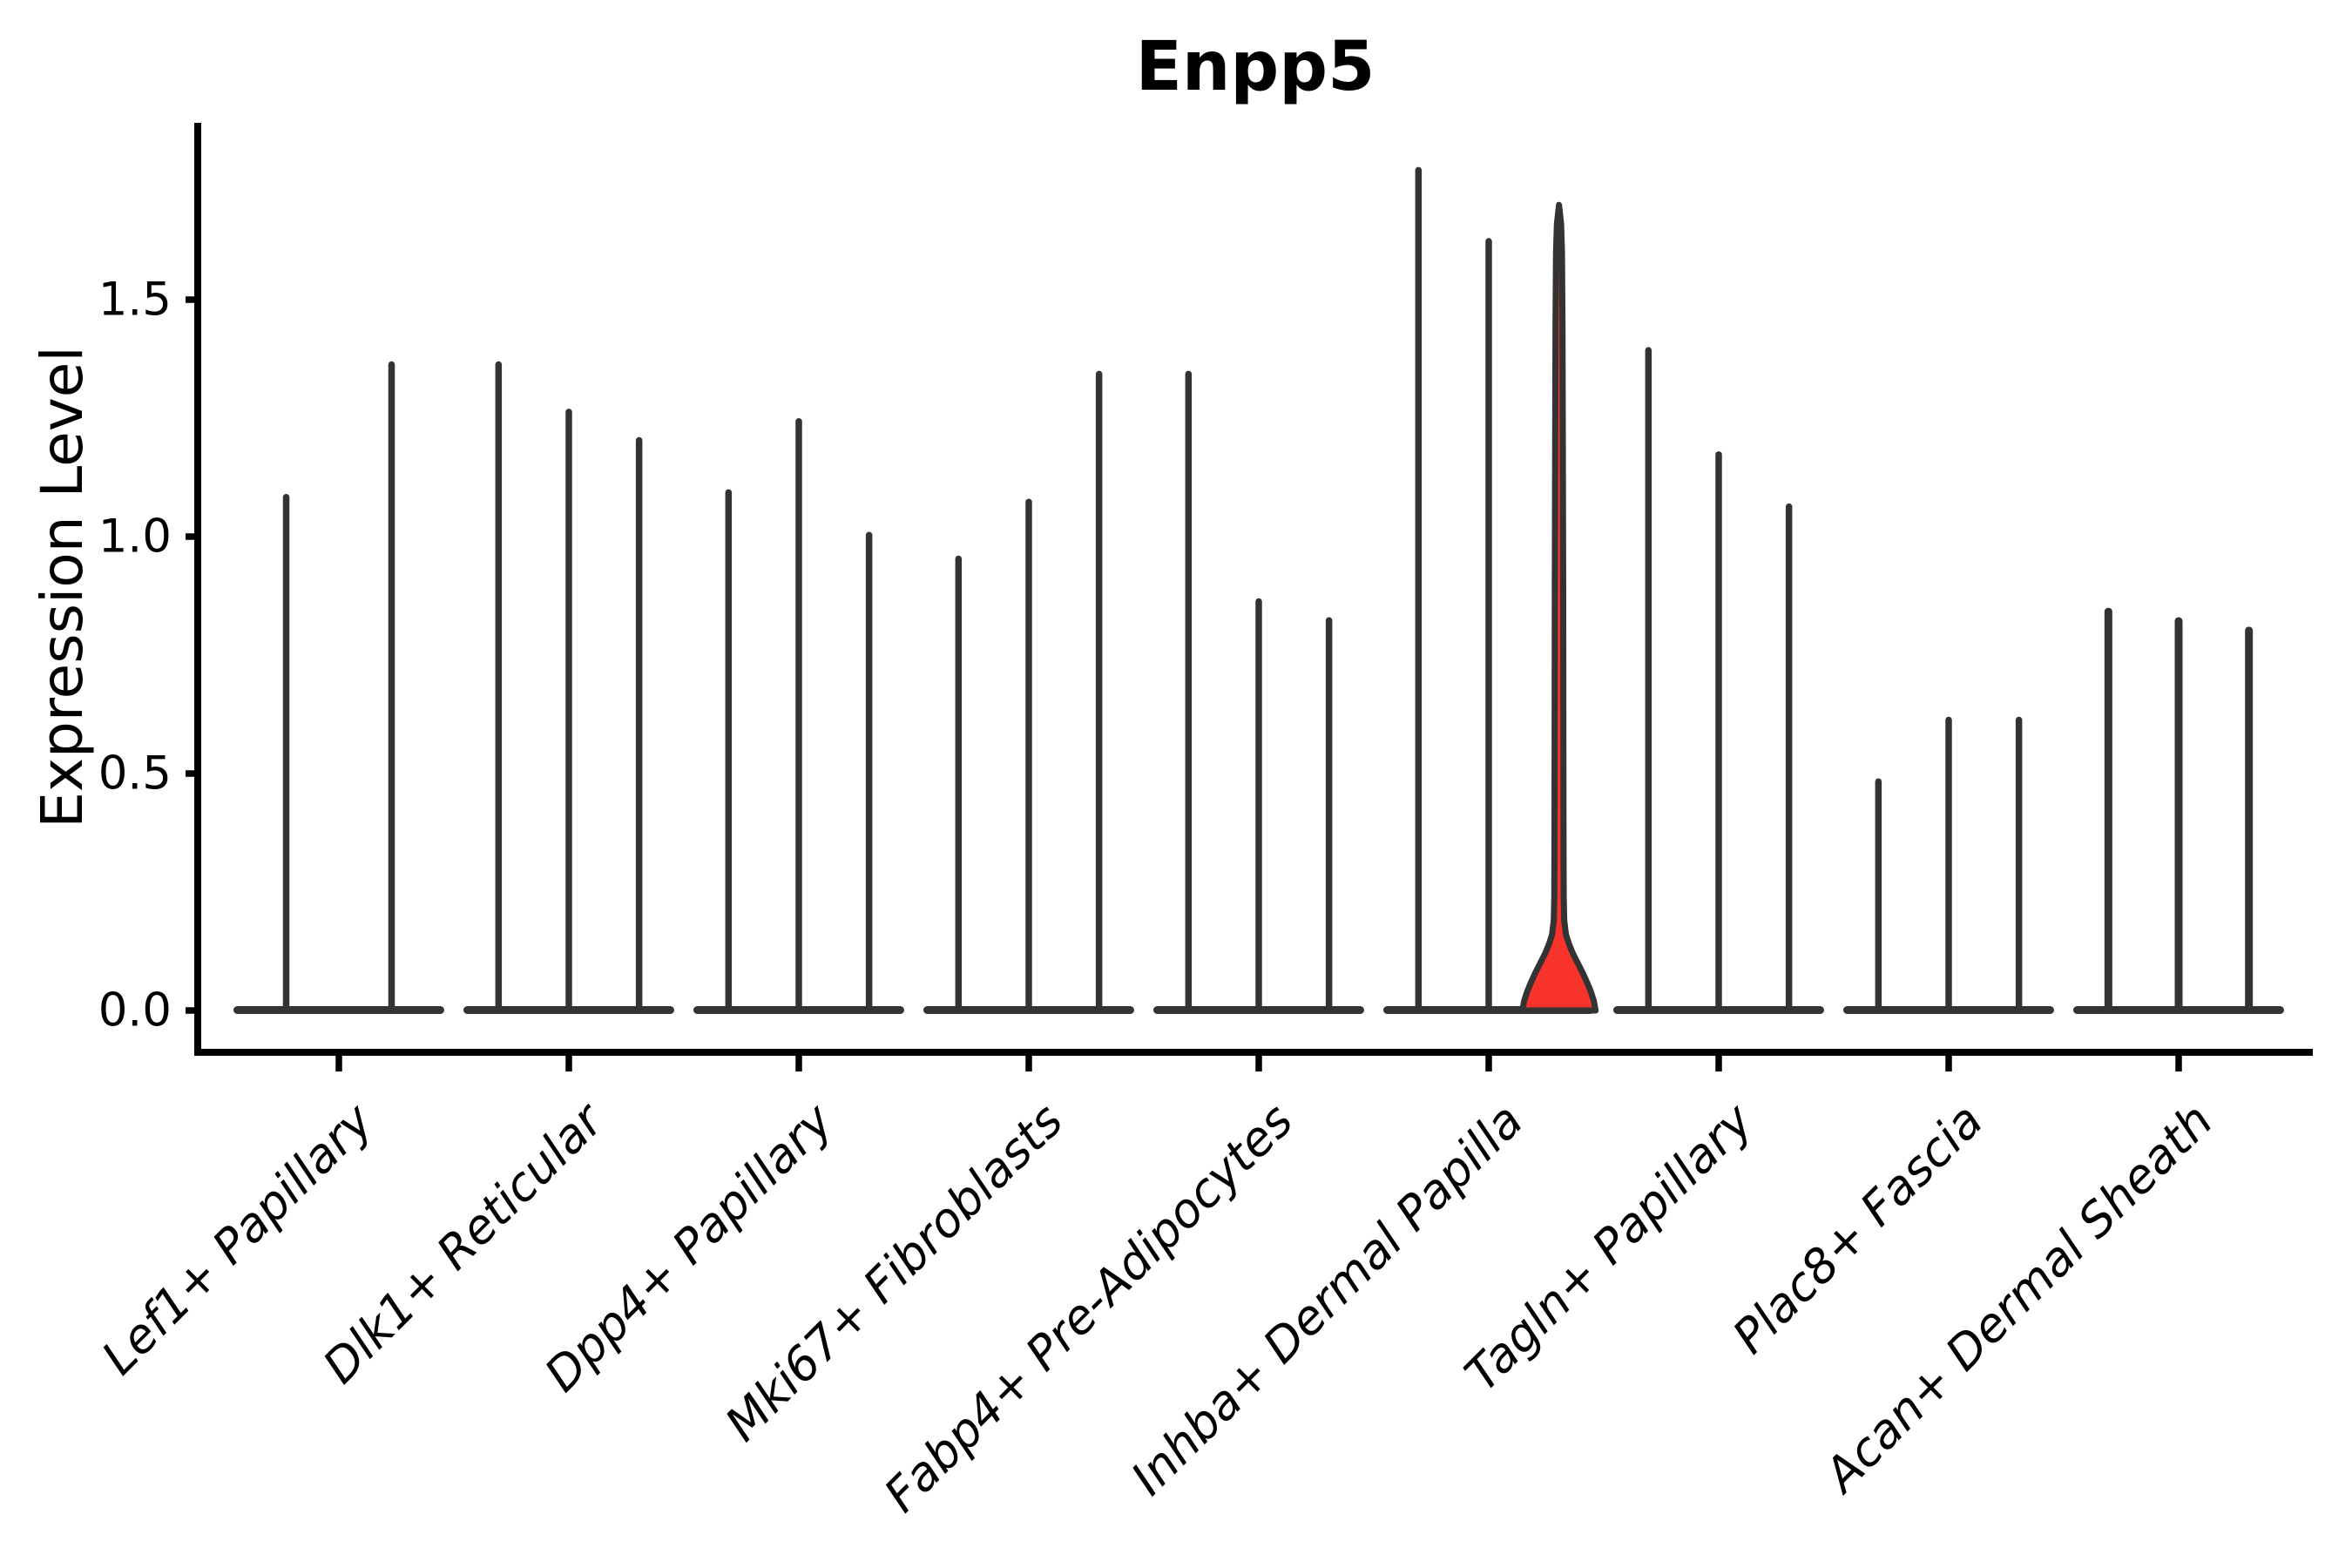 The width and height of the screenshot is (2352, 1568). I want to click on highlighted-violin, so click(1559, 608).